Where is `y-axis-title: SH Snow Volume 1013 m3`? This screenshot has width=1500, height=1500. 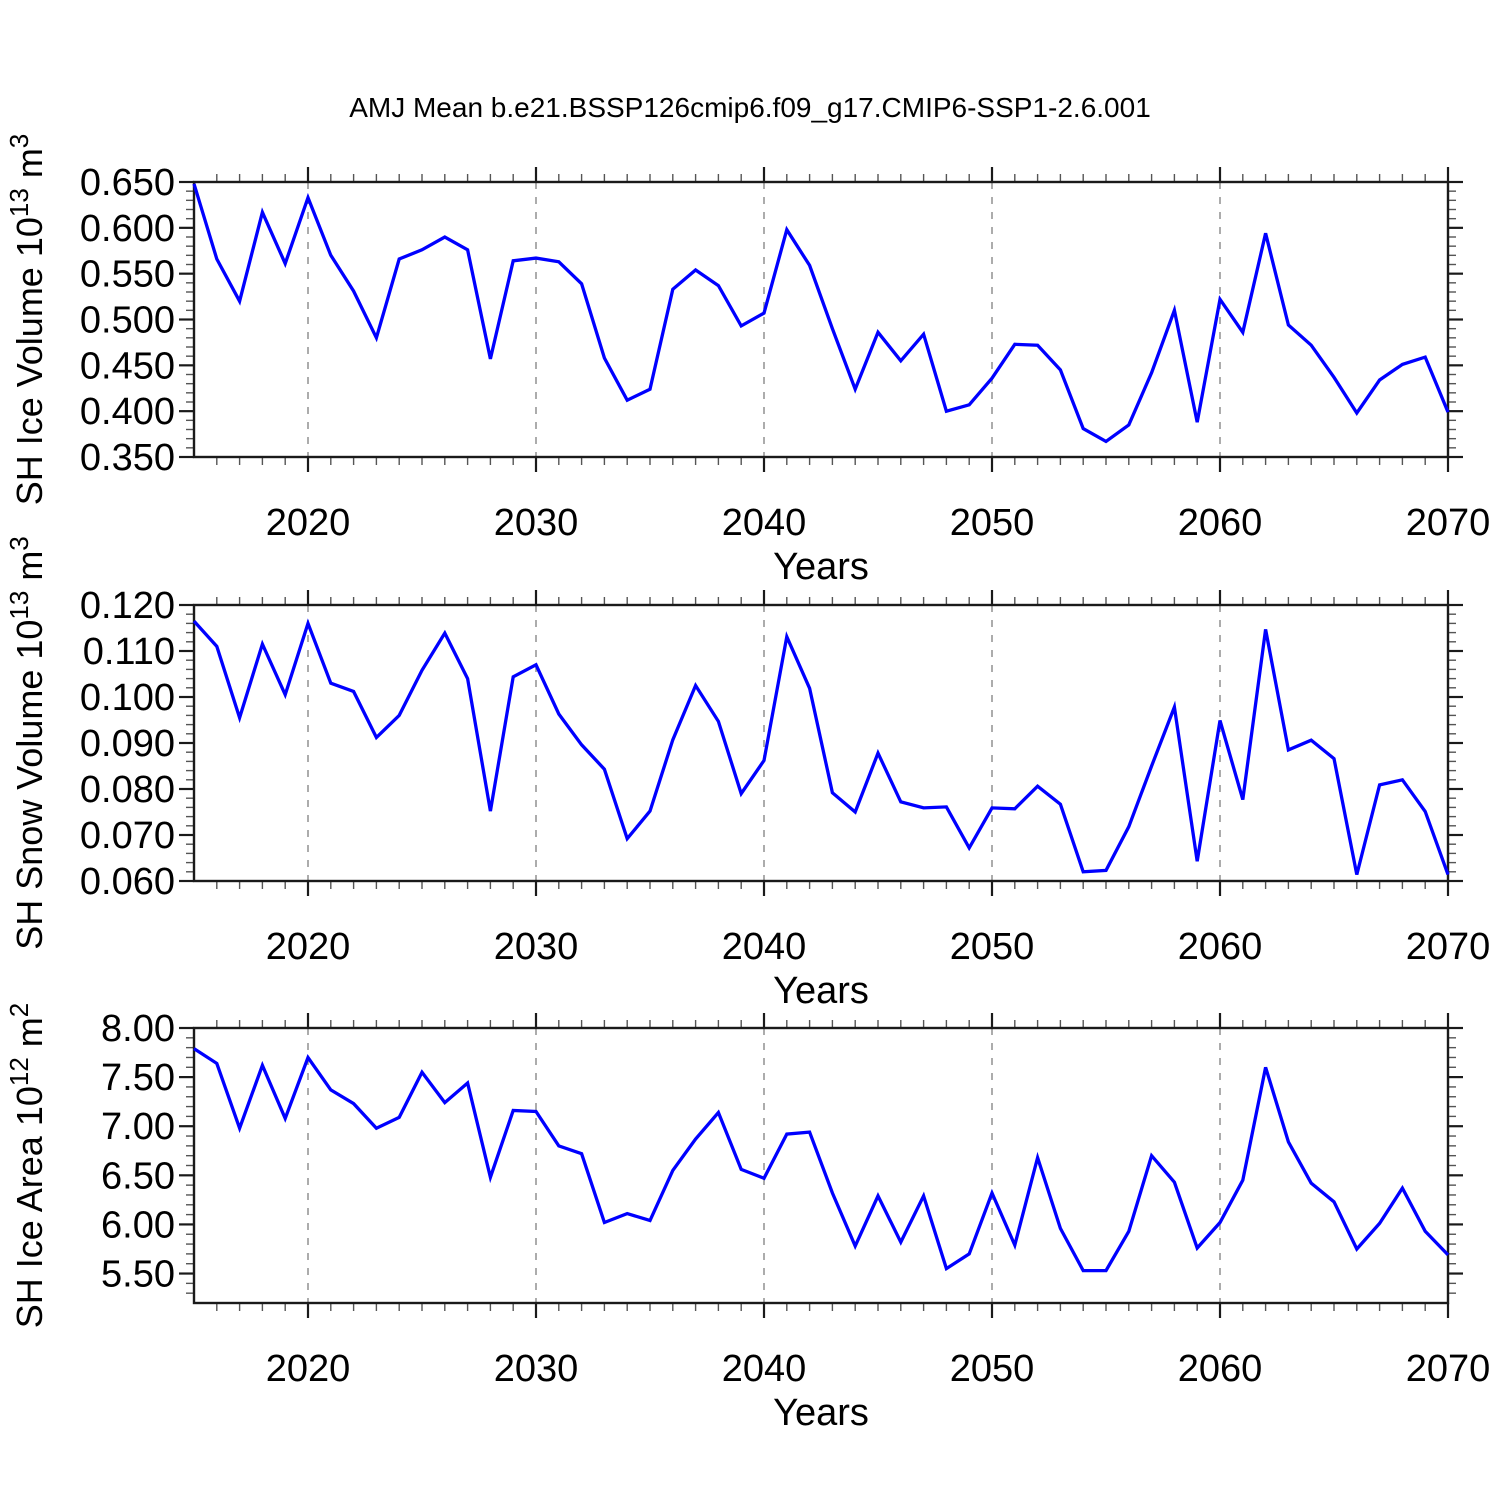
y-axis-title: SH Snow Volume 1013 m3 is located at coordinates (27, 743).